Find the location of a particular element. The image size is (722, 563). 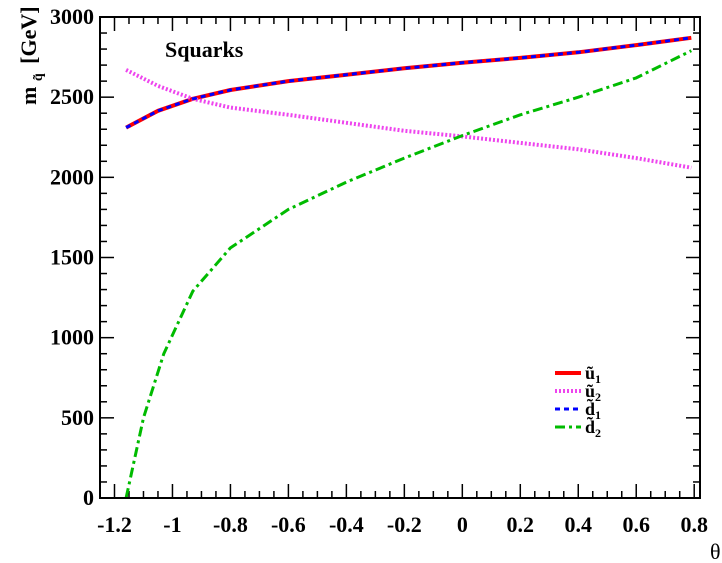

y-tick-label: 3000 is located at coordinates (72, 16).